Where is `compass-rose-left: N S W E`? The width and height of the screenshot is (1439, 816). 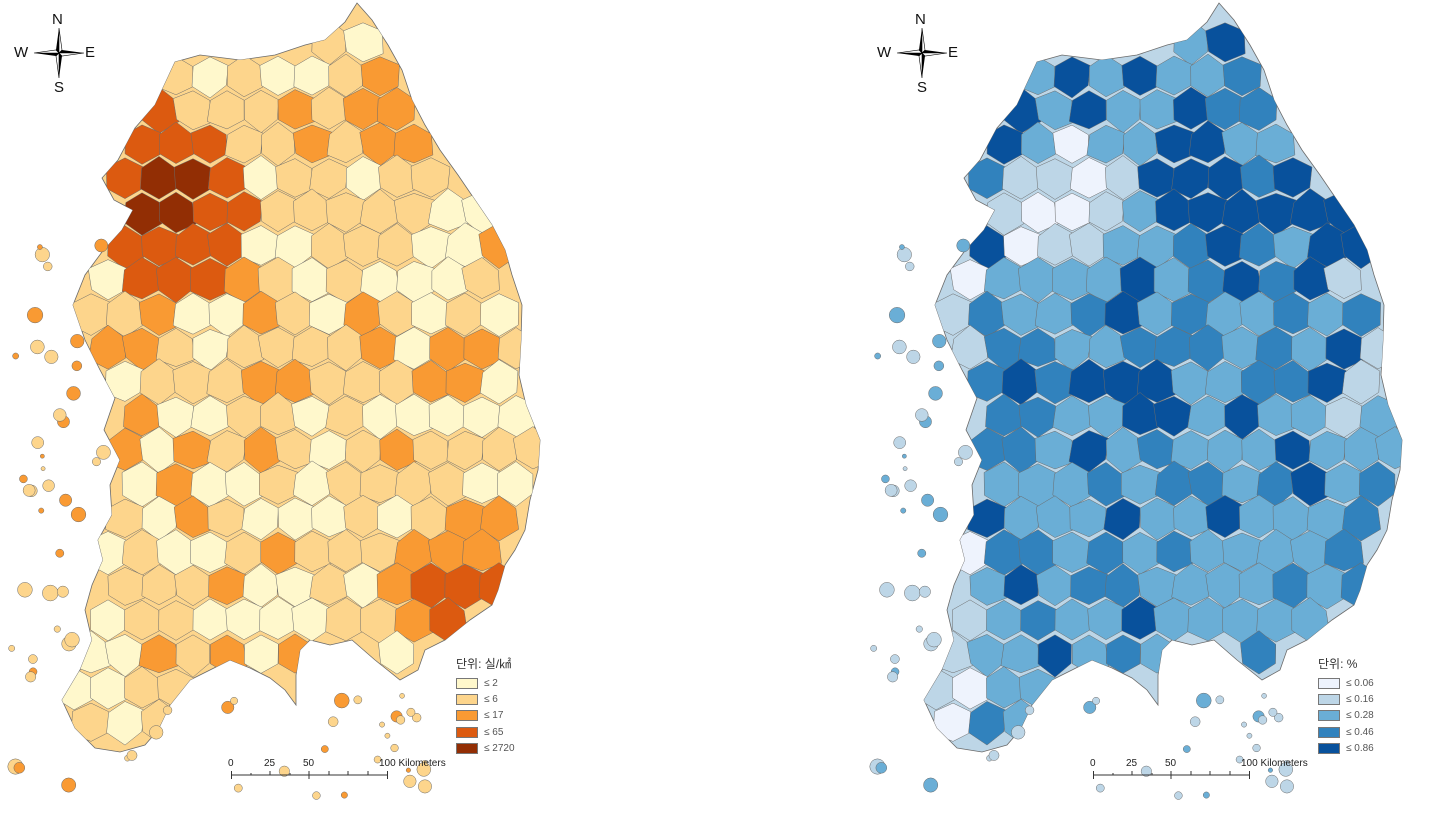
compass-rose-left: N S W E is located at coordinates (60, 54).